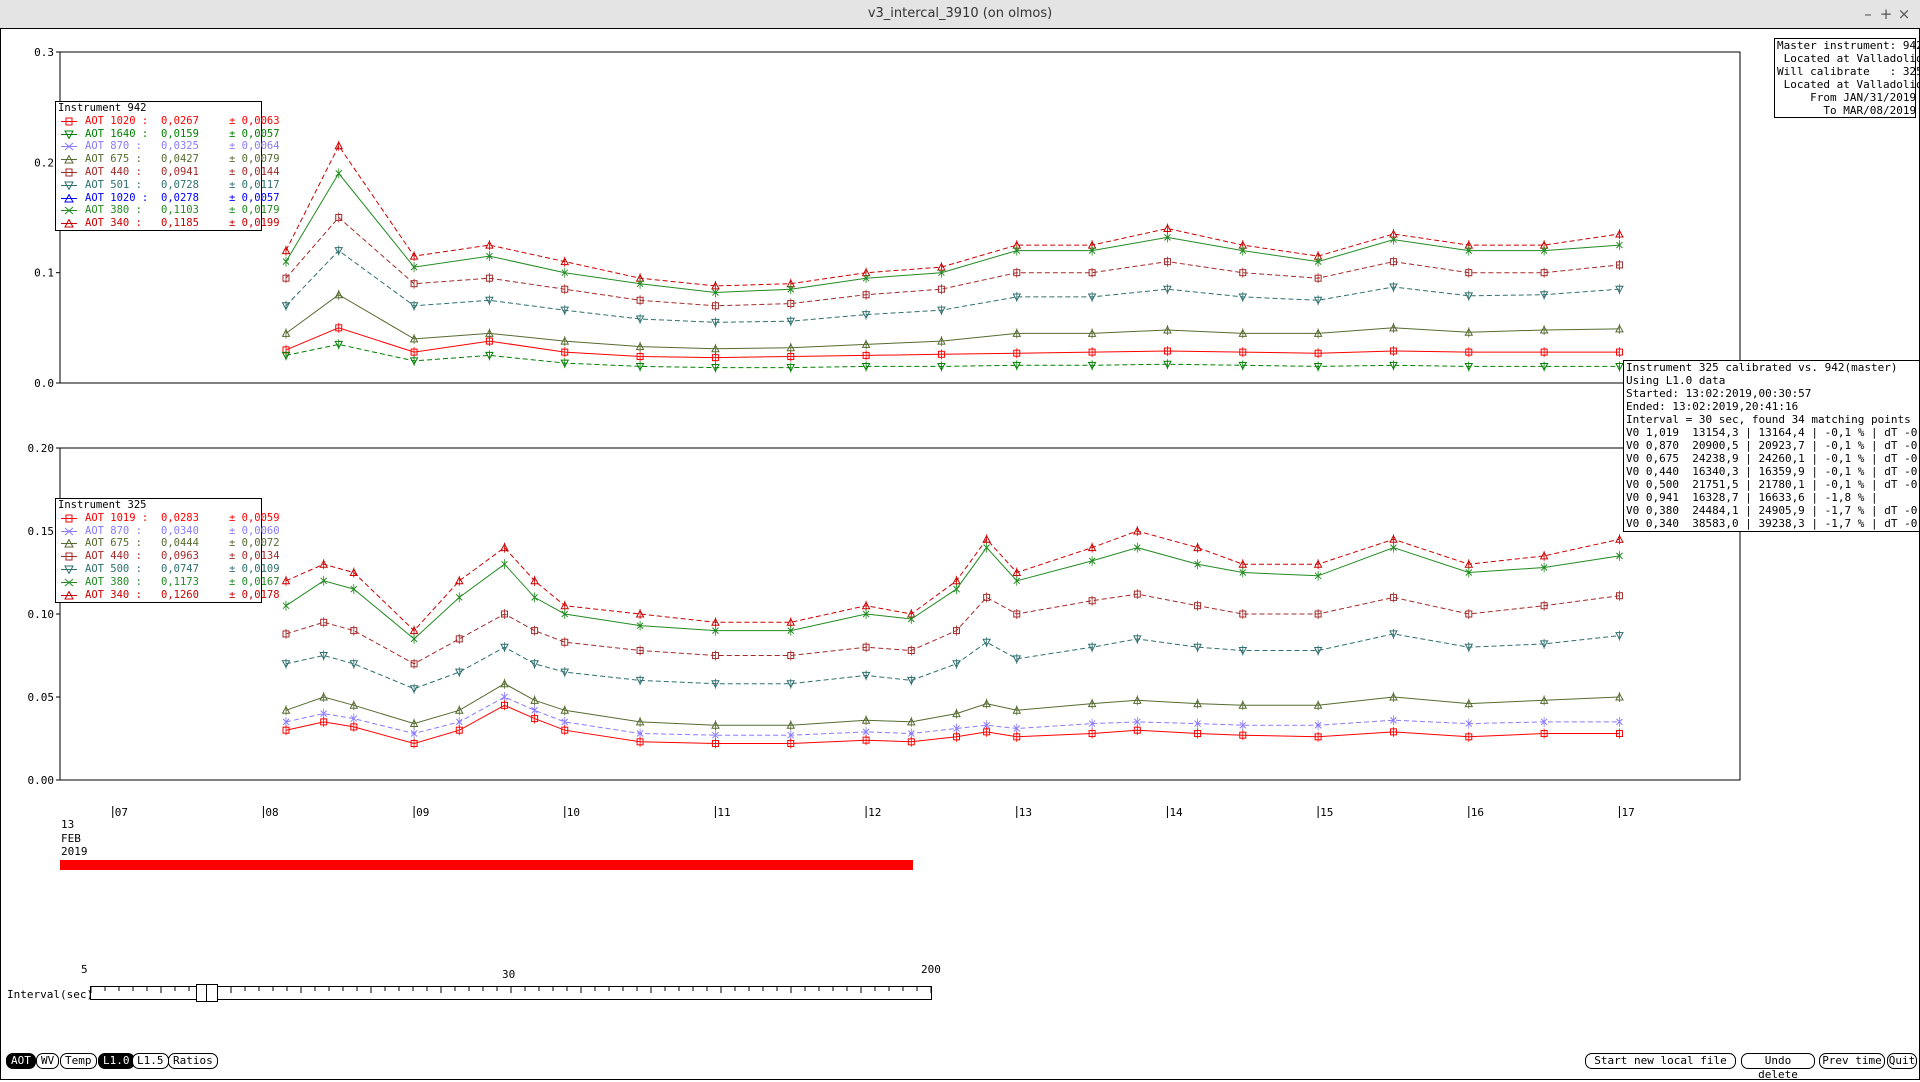 The width and height of the screenshot is (1920, 1082). What do you see at coordinates (168, 210) in the screenshot?
I see `legend-item: AOT 380 : 0,1103 ± 0,0179` at bounding box center [168, 210].